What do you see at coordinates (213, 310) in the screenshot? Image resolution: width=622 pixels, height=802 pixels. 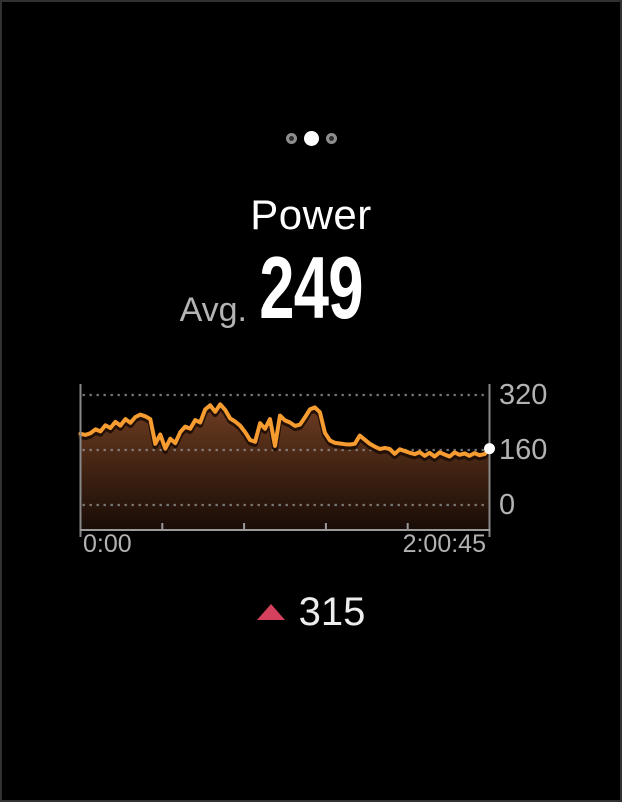 I see `avg-label: Avg.` at bounding box center [213, 310].